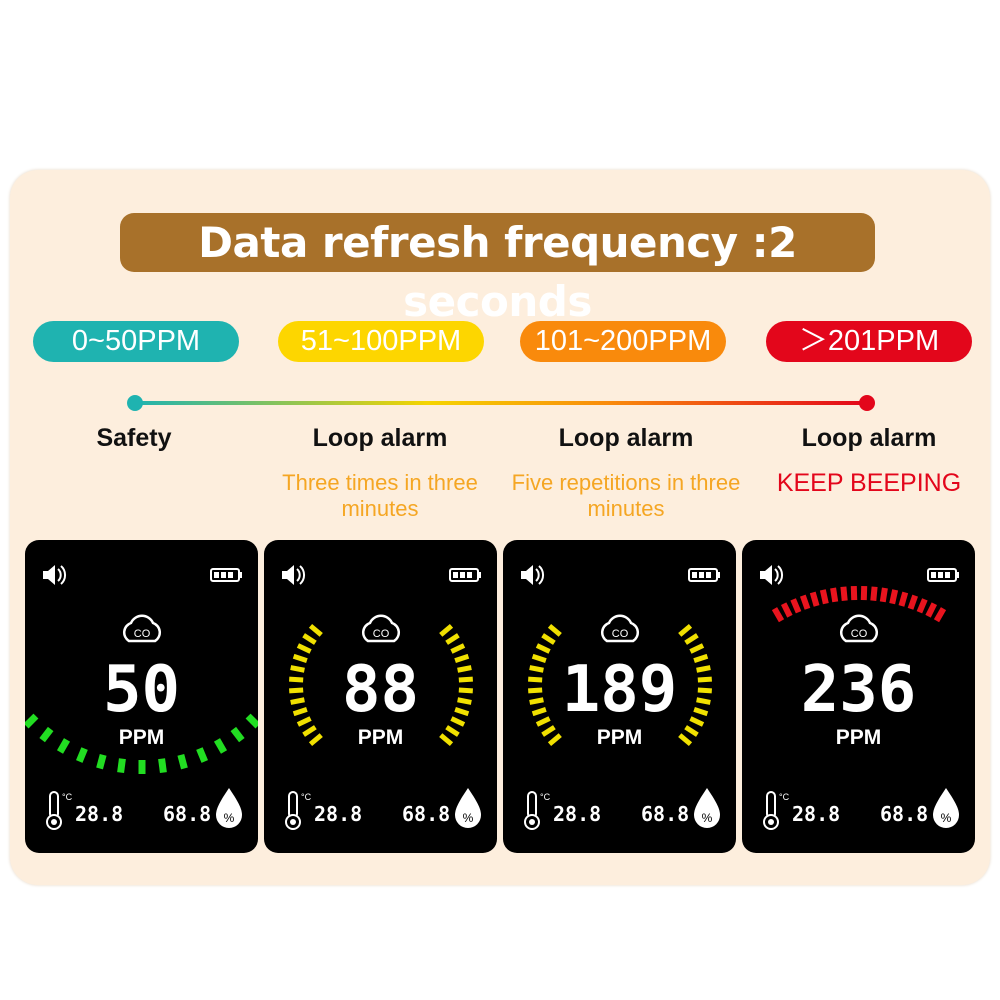 The height and width of the screenshot is (1000, 1000). I want to click on range-pill: ＞201PPM, so click(869, 341).